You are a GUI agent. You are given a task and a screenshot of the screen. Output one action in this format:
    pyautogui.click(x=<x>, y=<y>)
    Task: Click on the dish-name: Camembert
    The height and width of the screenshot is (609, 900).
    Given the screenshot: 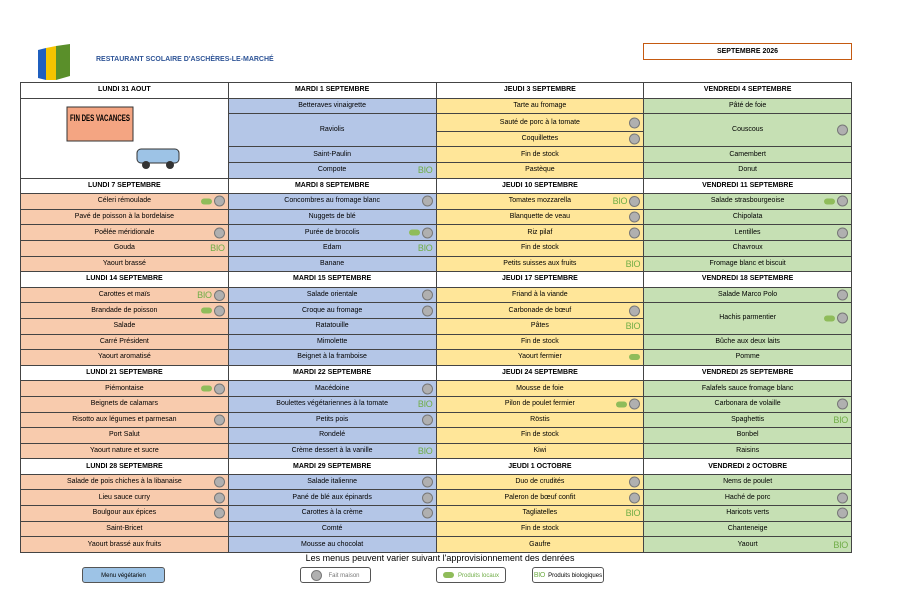 What is the action you would take?
    pyautogui.click(x=747, y=154)
    